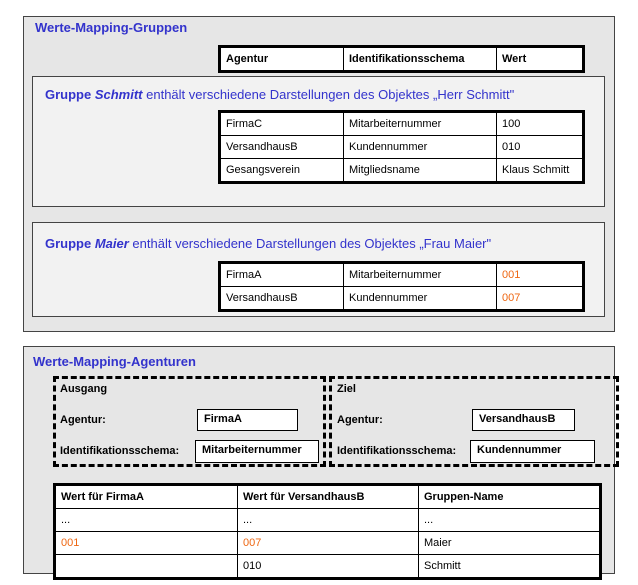  I want to click on source-scheme-label: Identifikationsschema:, so click(120, 451).